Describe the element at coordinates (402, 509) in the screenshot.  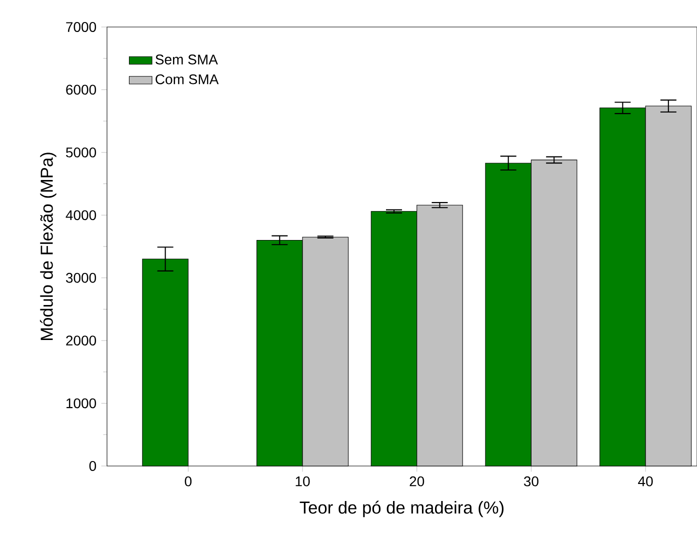
I see `x-axis-title: Teor de pó de madeira (%)` at that location.